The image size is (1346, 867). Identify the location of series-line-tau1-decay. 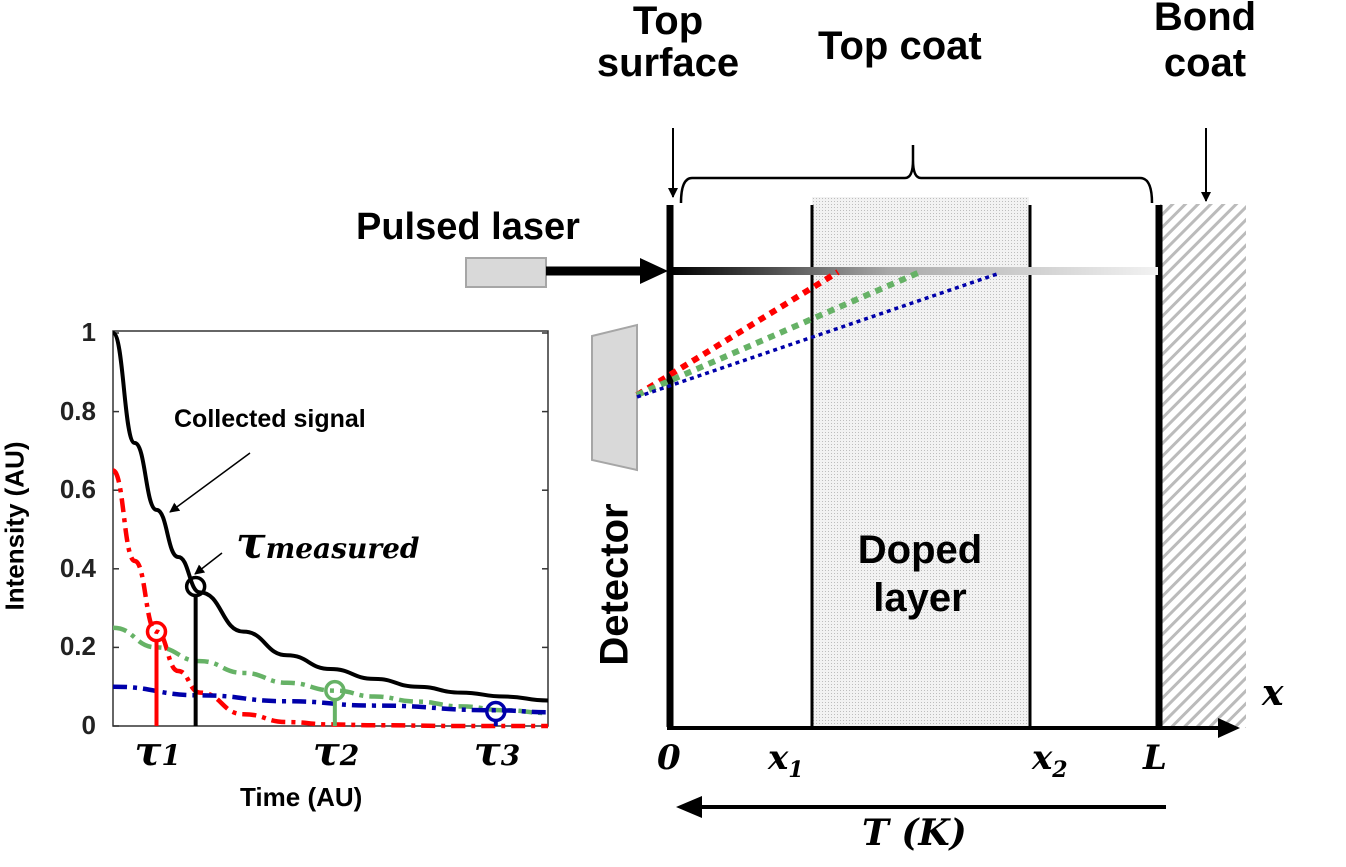
(329, 598).